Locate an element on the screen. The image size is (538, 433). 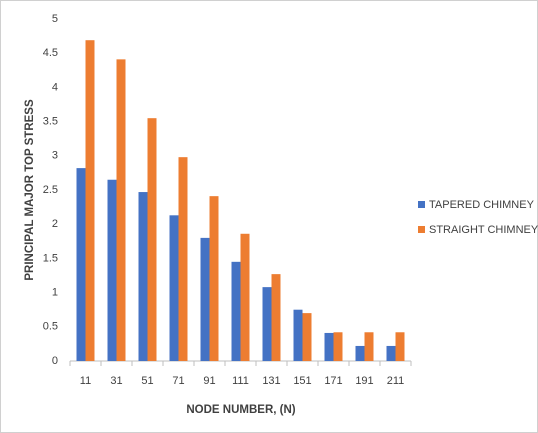
y-tick-label: 3 is located at coordinates (55, 156).